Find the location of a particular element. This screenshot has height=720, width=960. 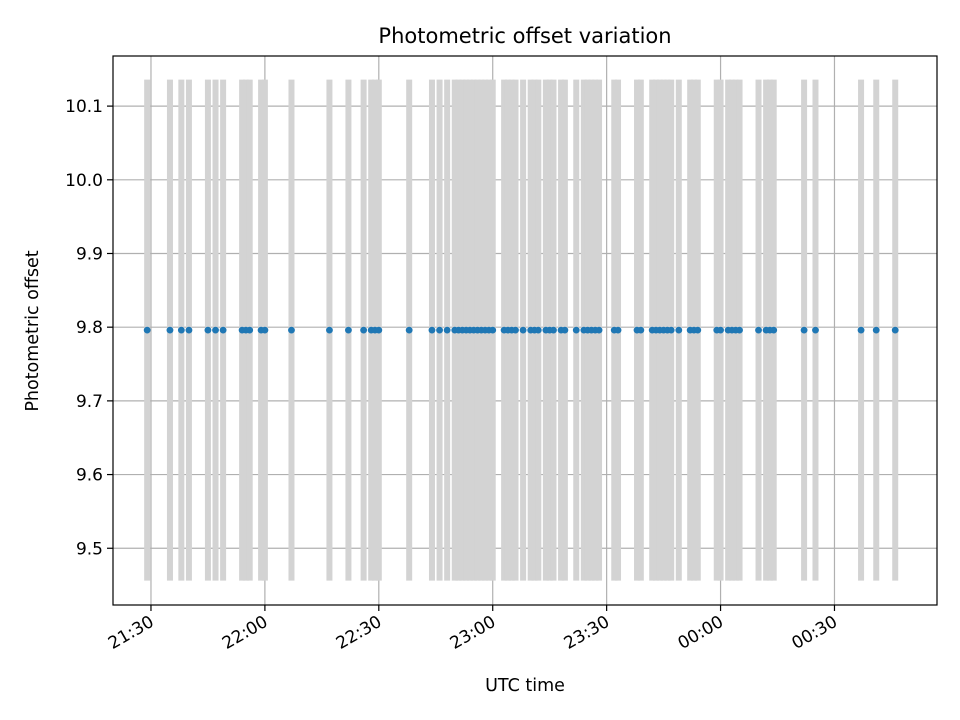

y-tick-label: 9.7 is located at coordinates (89, 402).